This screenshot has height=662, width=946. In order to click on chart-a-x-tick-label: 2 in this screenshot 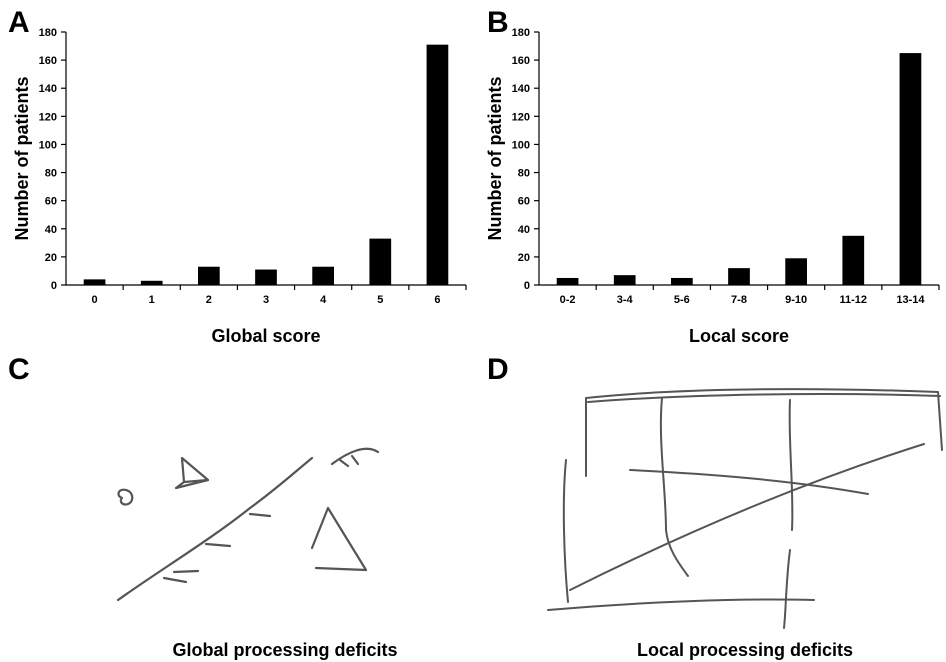, I will do `click(209, 300)`.